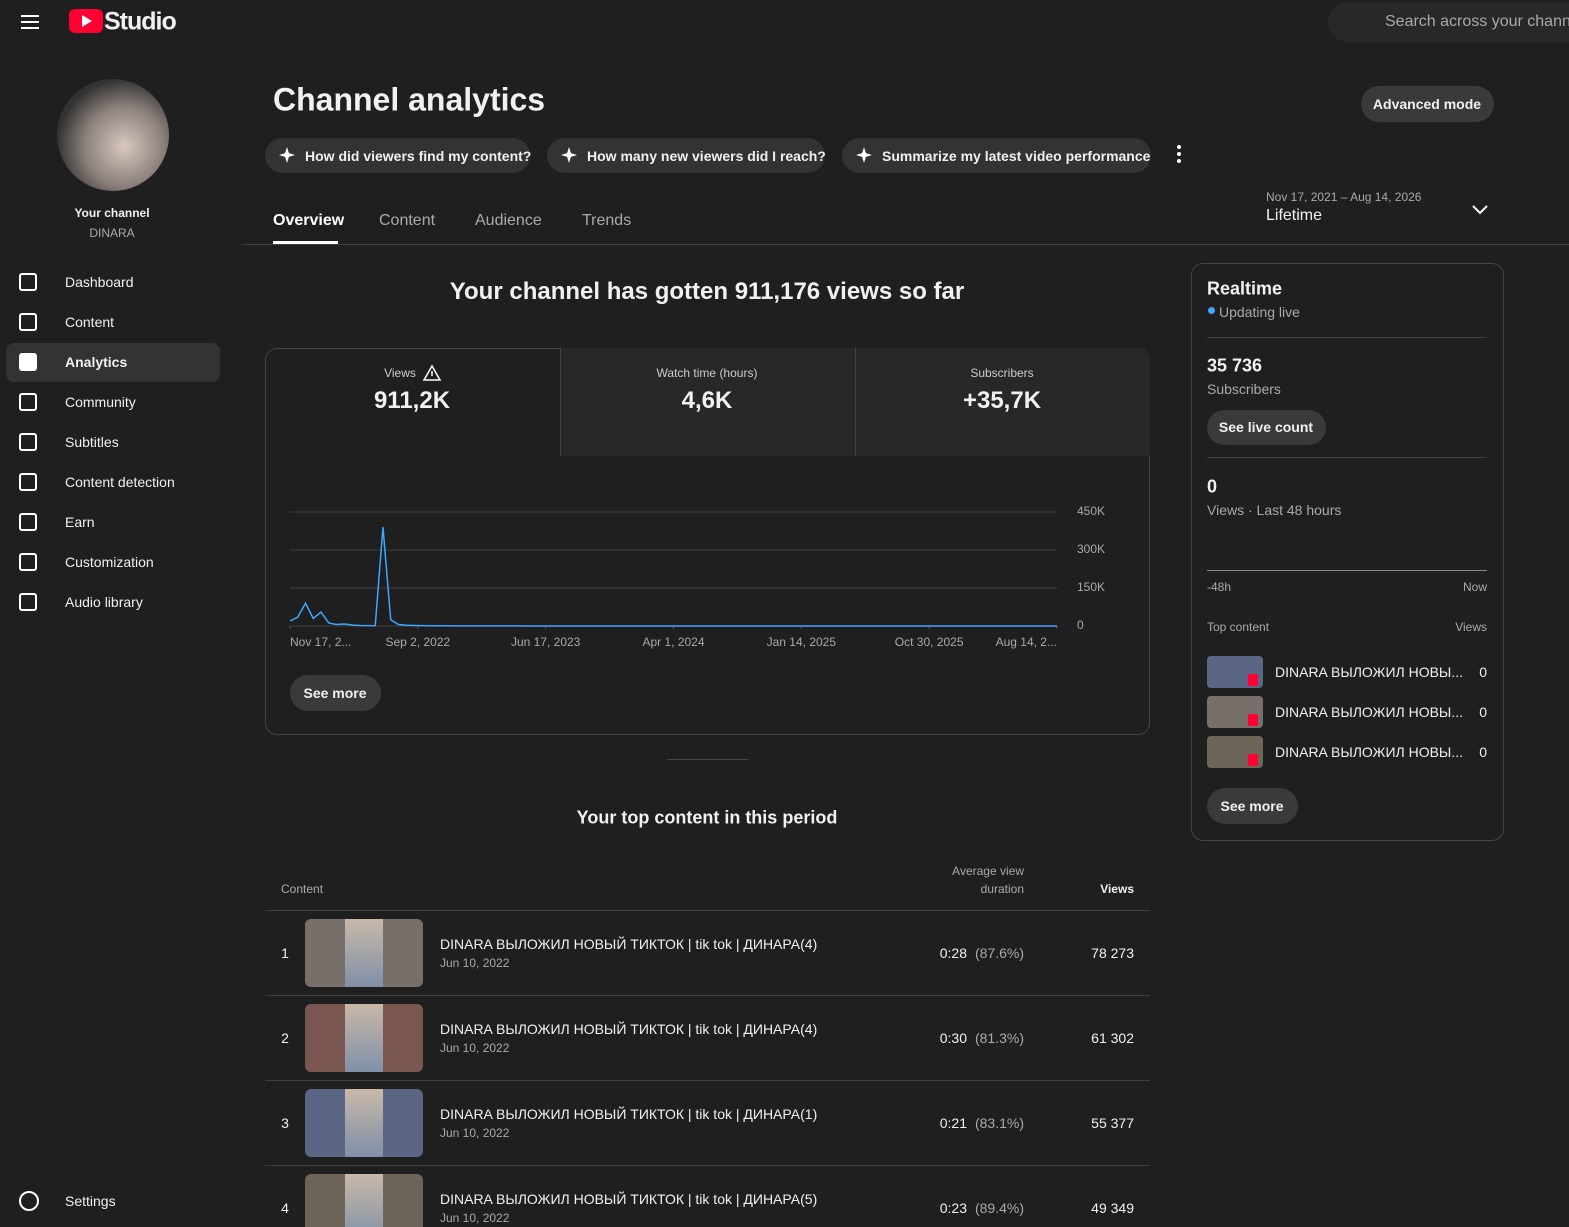 The height and width of the screenshot is (1227, 1569). Describe the element at coordinates (1347, 570) in the screenshot. I see `mini-chart-baseline` at that location.